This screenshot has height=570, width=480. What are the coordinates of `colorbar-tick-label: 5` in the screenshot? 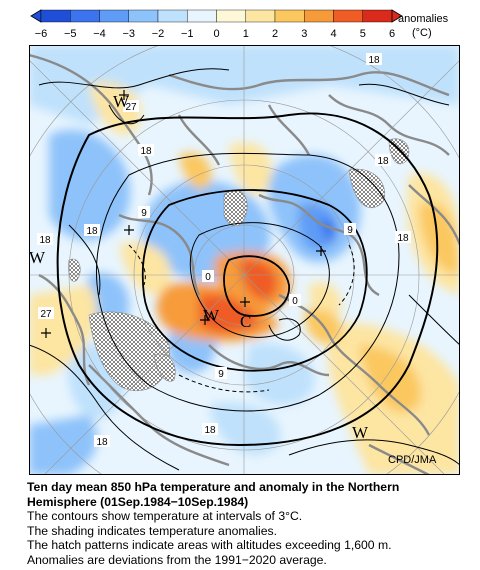 It's located at (363, 34).